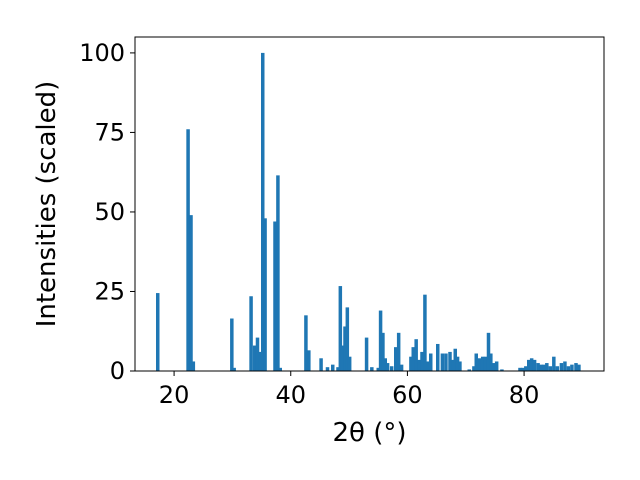  I want to click on x-tick-label: 60, so click(407, 395).